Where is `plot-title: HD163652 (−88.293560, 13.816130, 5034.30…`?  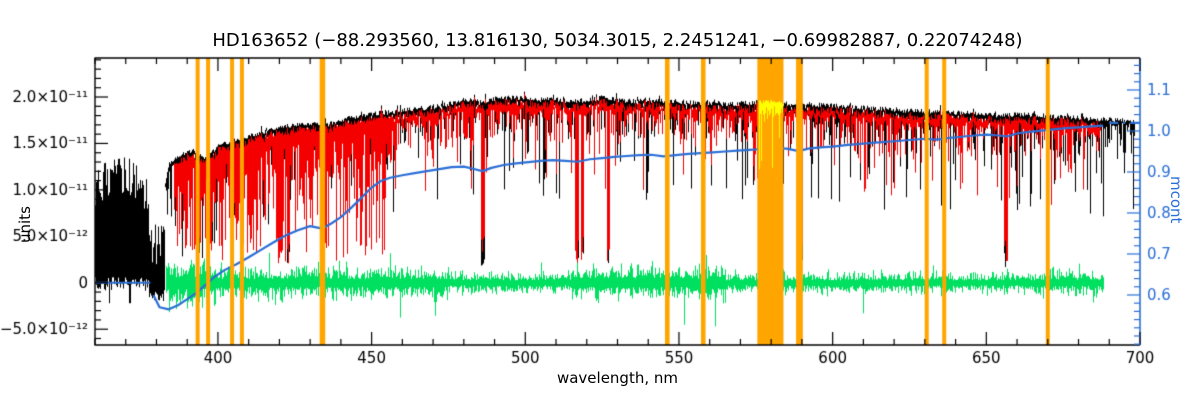
plot-title: HD163652 (−88.293560, 13.816130, 5034.30… is located at coordinates (617, 40).